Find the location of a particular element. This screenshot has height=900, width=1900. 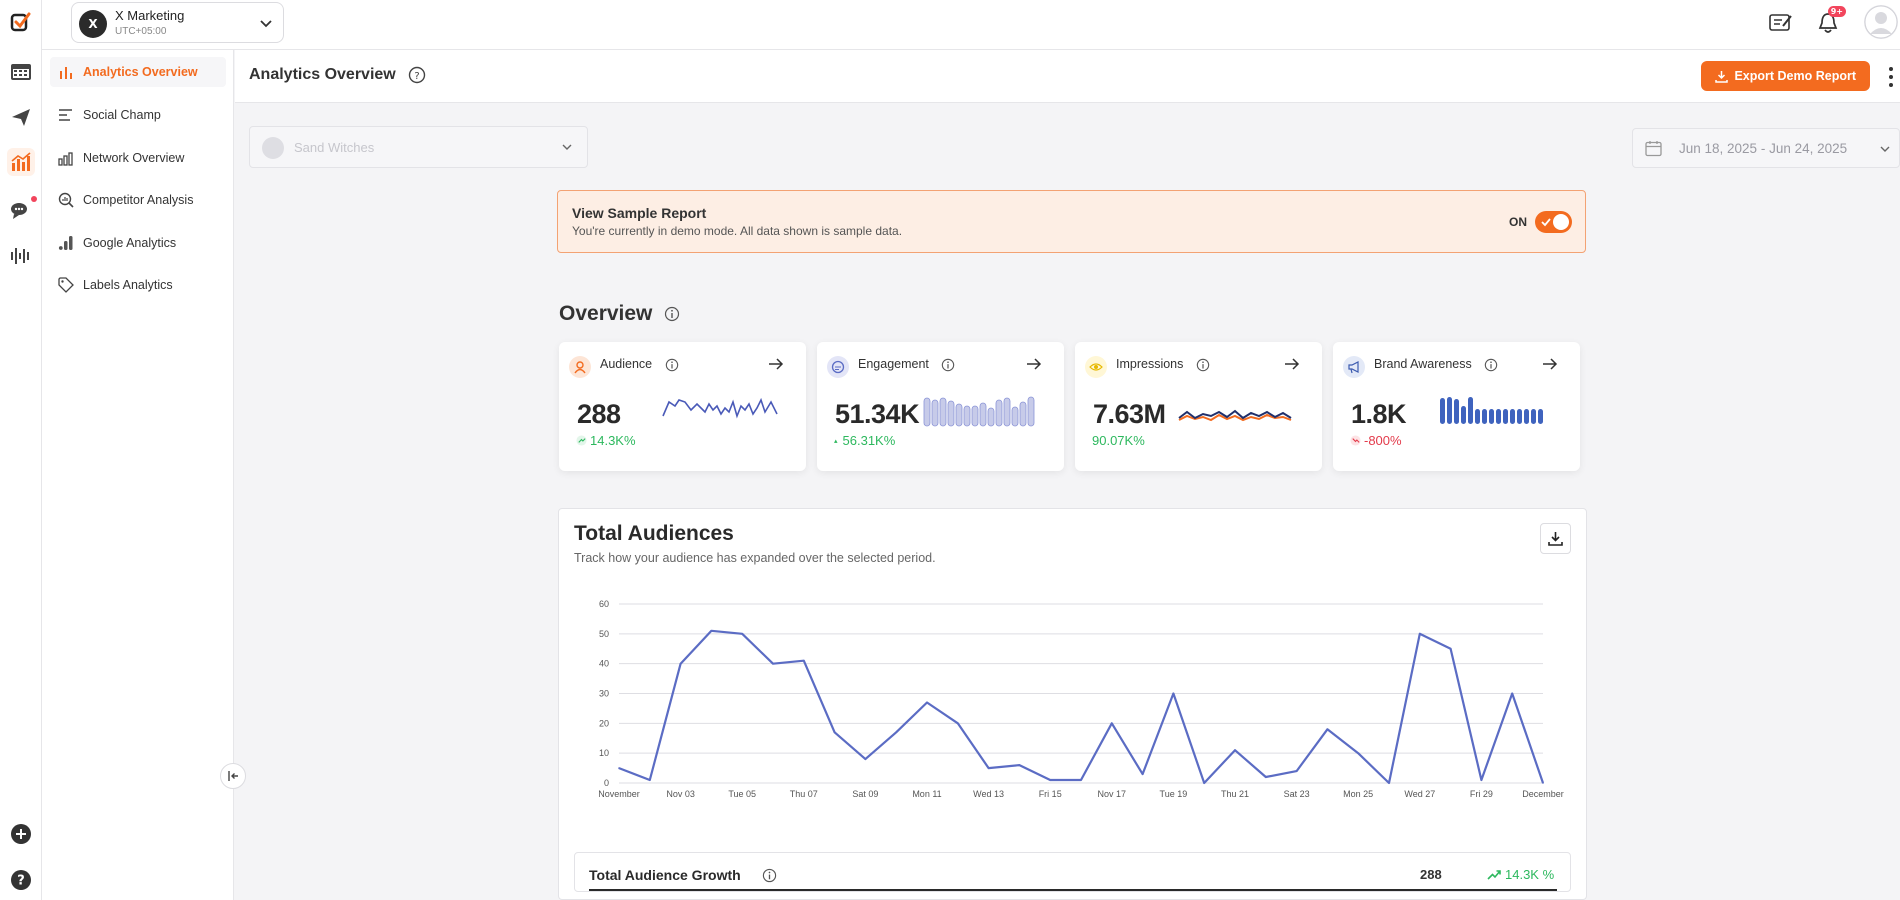

sidebar-item-analytics-overview: Analytics Overview is located at coordinates (138, 72).